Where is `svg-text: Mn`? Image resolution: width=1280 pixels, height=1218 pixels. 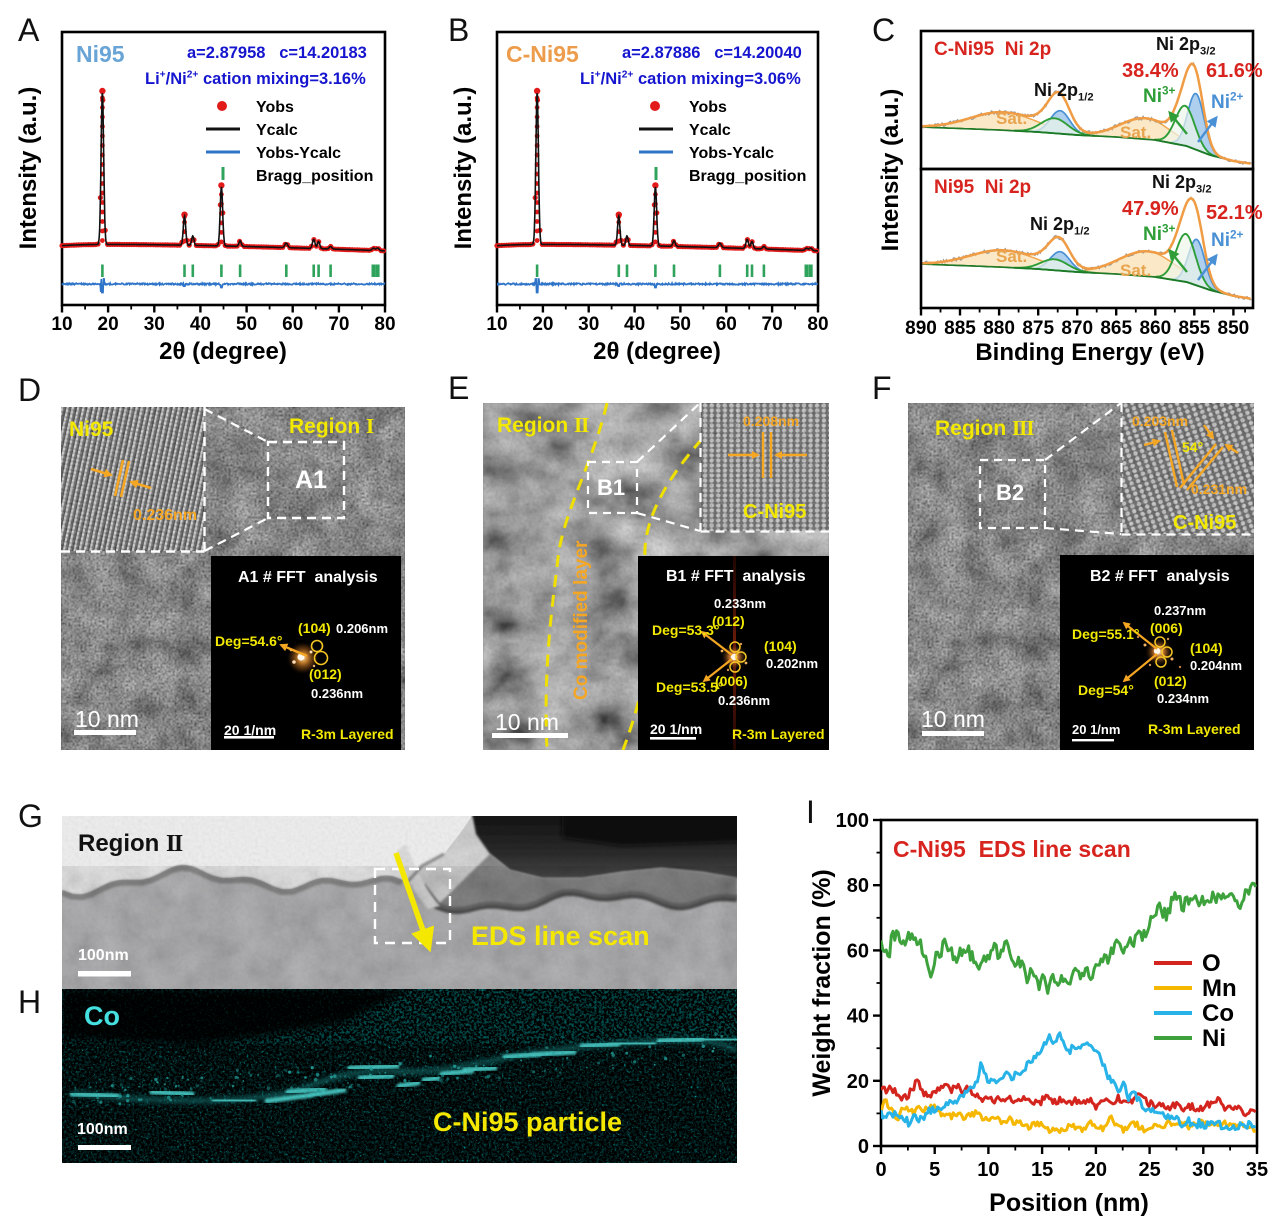 svg-text: Mn is located at coordinates (1219, 988).